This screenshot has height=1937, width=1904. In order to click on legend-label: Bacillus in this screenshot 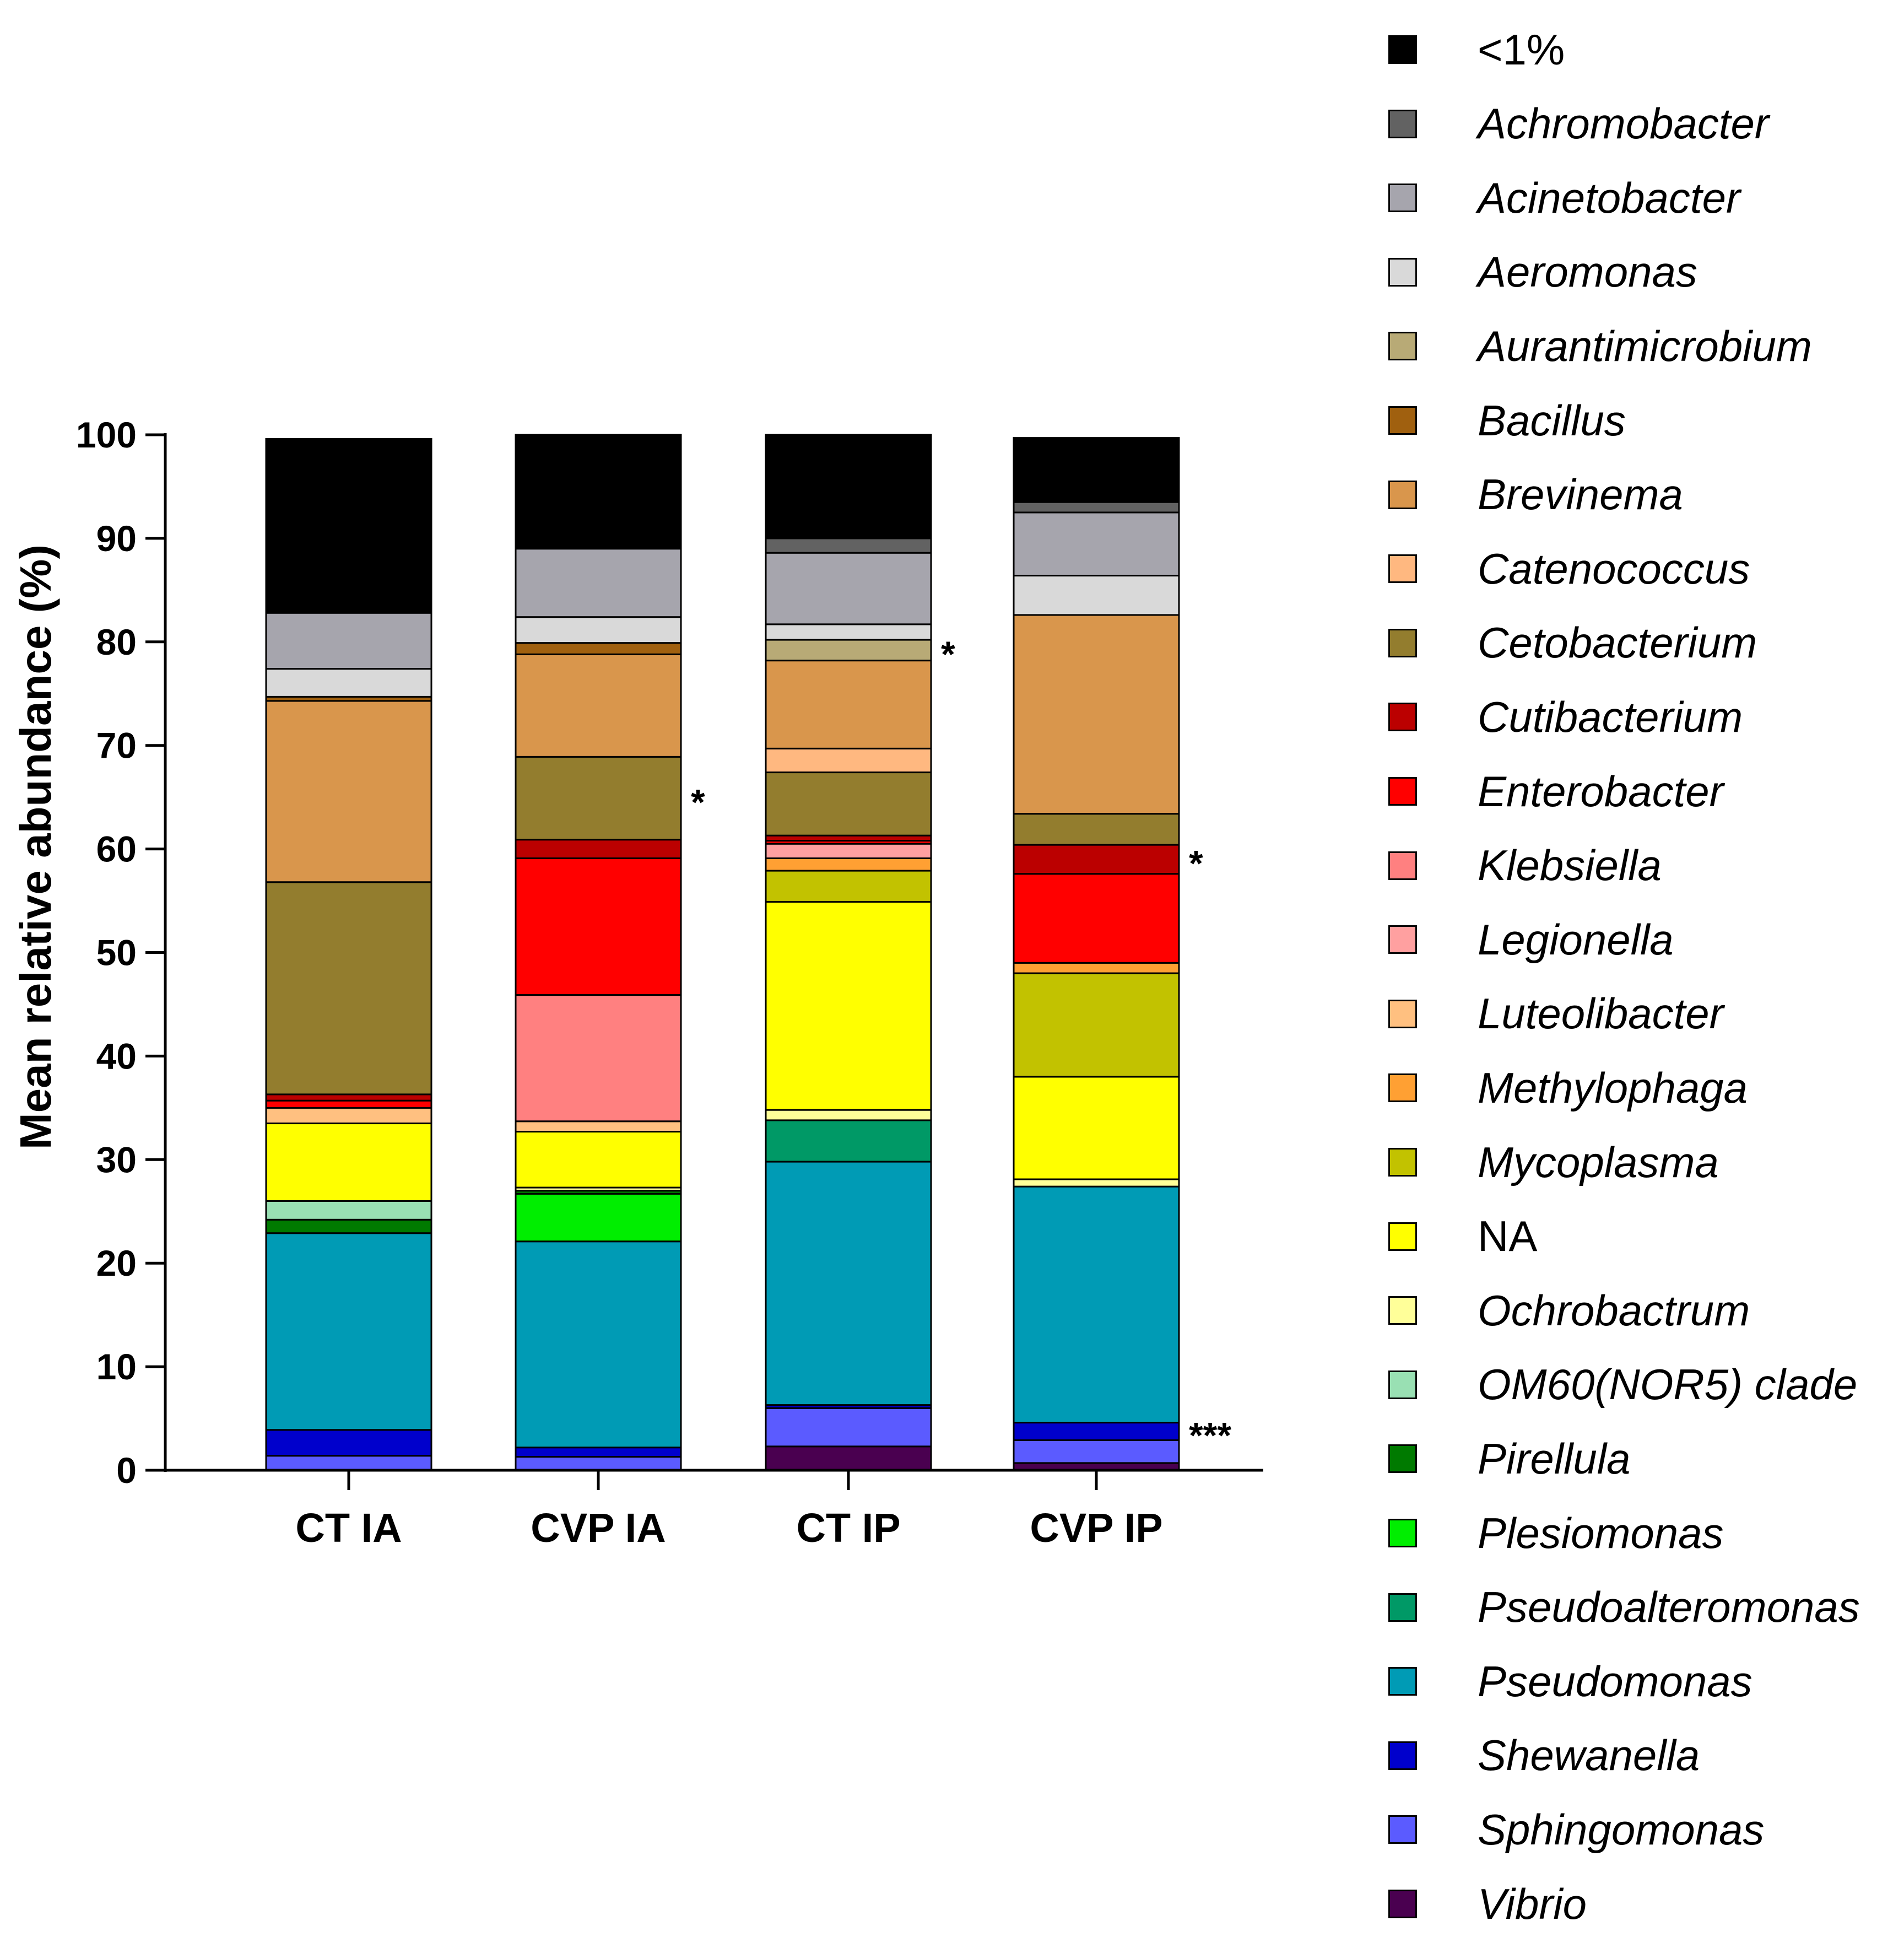, I will do `click(1552, 420)`.